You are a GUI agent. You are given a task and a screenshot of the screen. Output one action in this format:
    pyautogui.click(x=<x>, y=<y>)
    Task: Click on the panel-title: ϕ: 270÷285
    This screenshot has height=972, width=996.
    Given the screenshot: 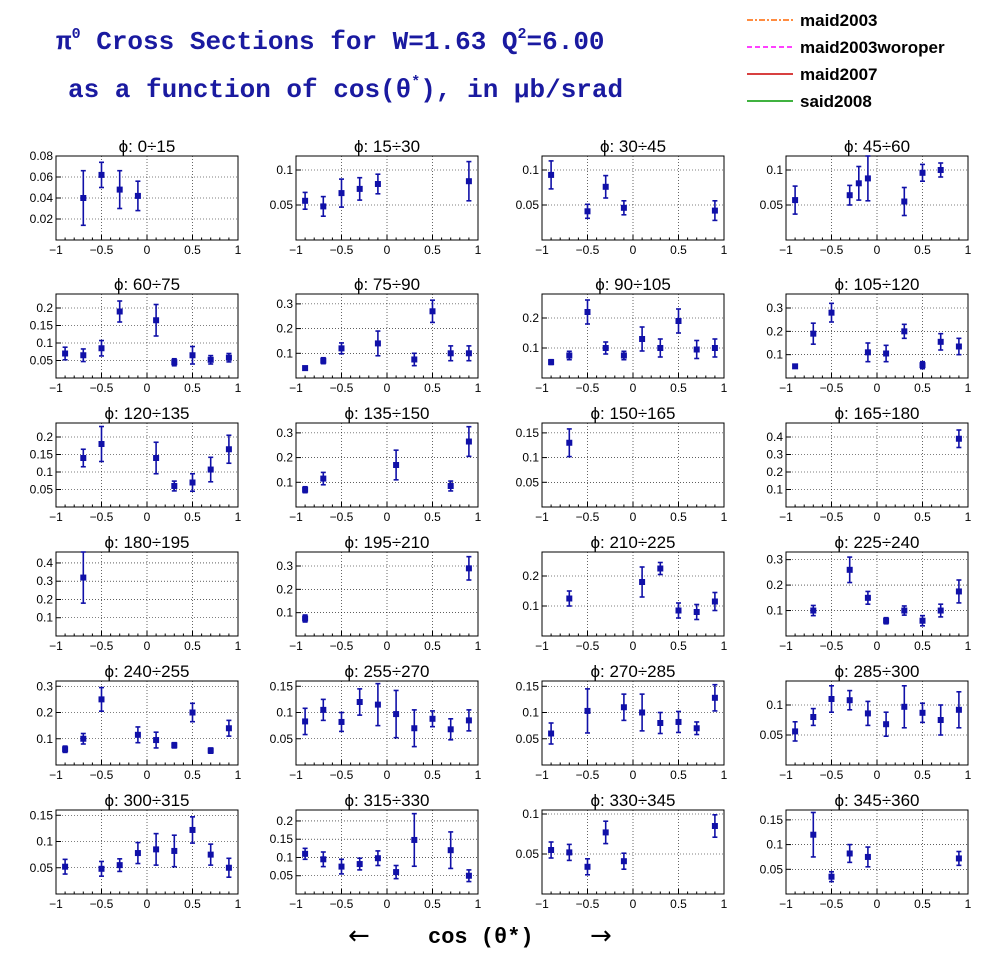 What is the action you would take?
    pyautogui.click(x=632, y=671)
    